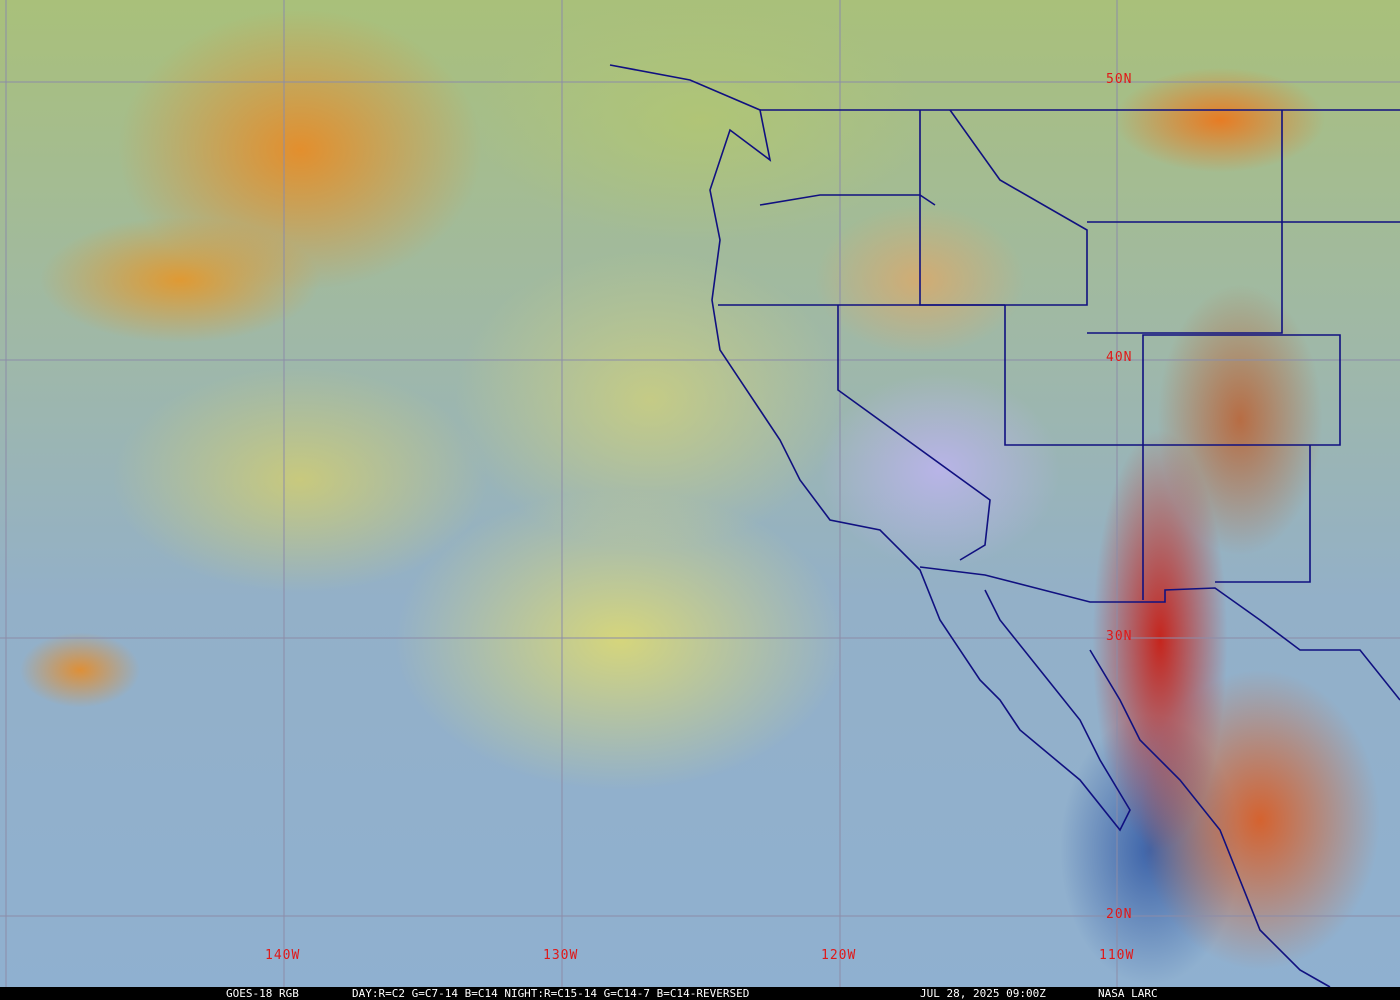 The height and width of the screenshot is (1000, 1400). Describe the element at coordinates (1128, 993) in the screenshot. I see `caption-credit: NASA LARC` at that location.